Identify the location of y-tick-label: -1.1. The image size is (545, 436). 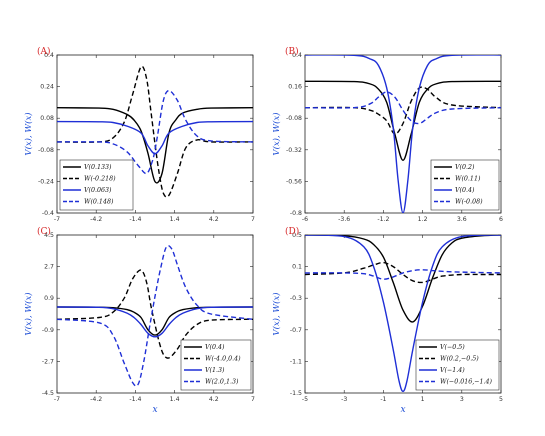
(296, 361).